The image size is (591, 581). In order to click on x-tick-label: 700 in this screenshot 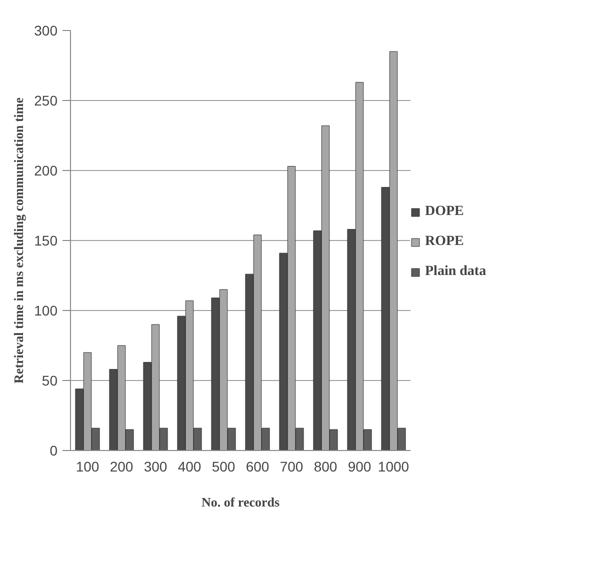, I will do `click(292, 466)`.